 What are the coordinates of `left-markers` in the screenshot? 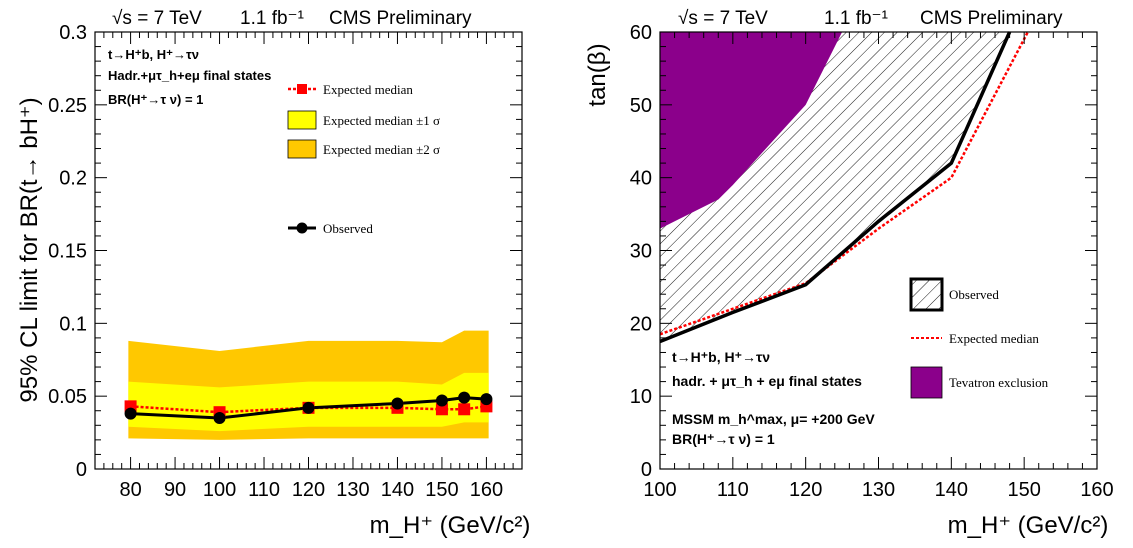 It's located at (308, 408).